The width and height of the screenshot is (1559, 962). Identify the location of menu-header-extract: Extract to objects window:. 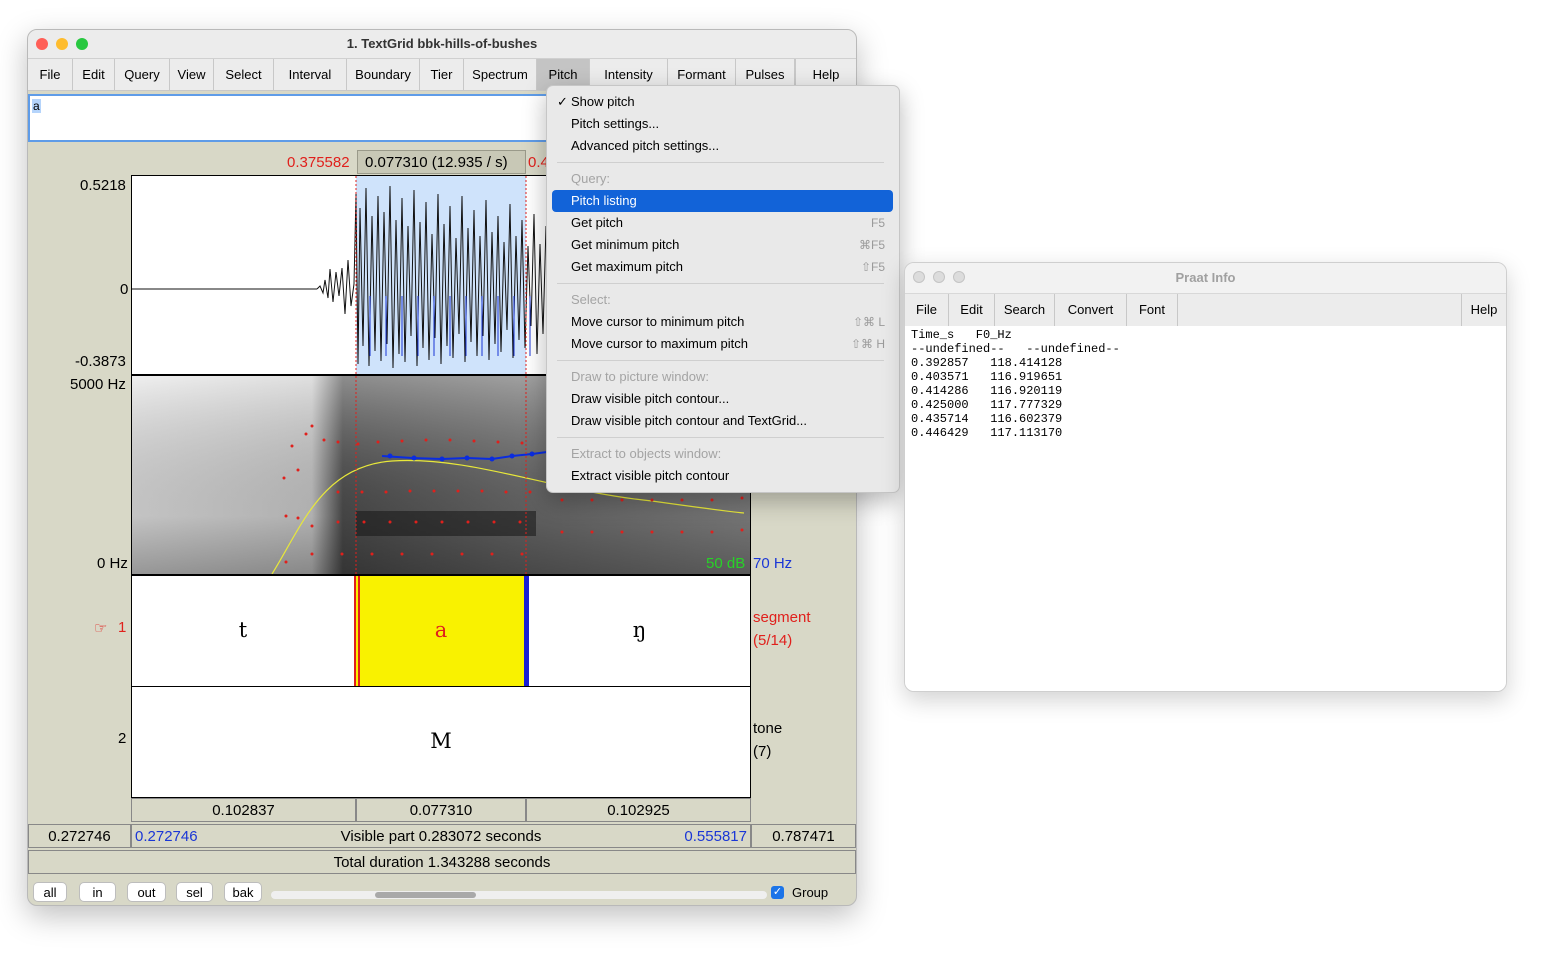
(723, 454).